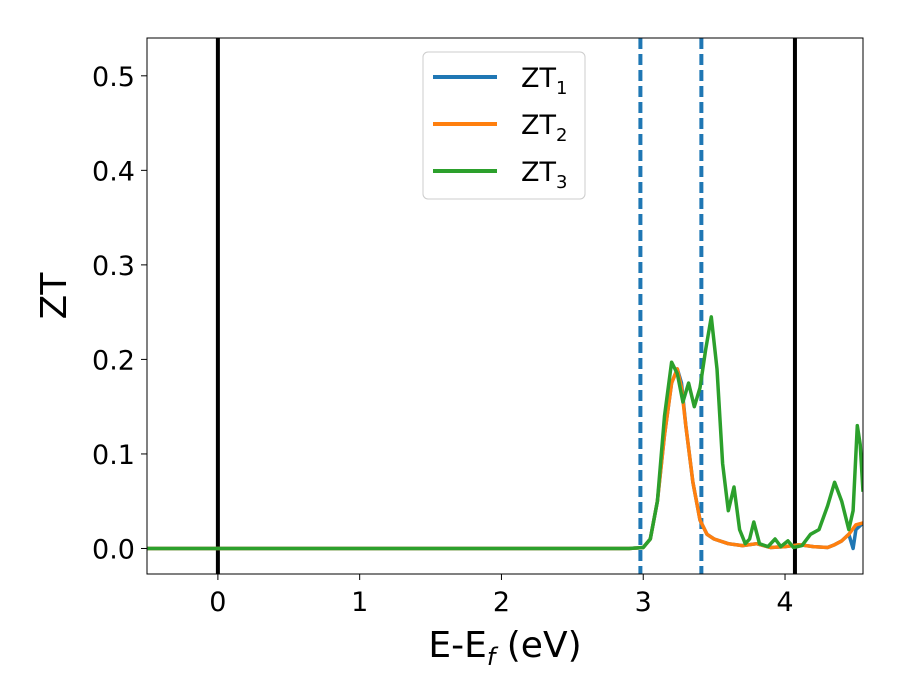 Image resolution: width=900 pixels, height=700 pixels. I want to click on y-axis-title: ZT, so click(54, 296).